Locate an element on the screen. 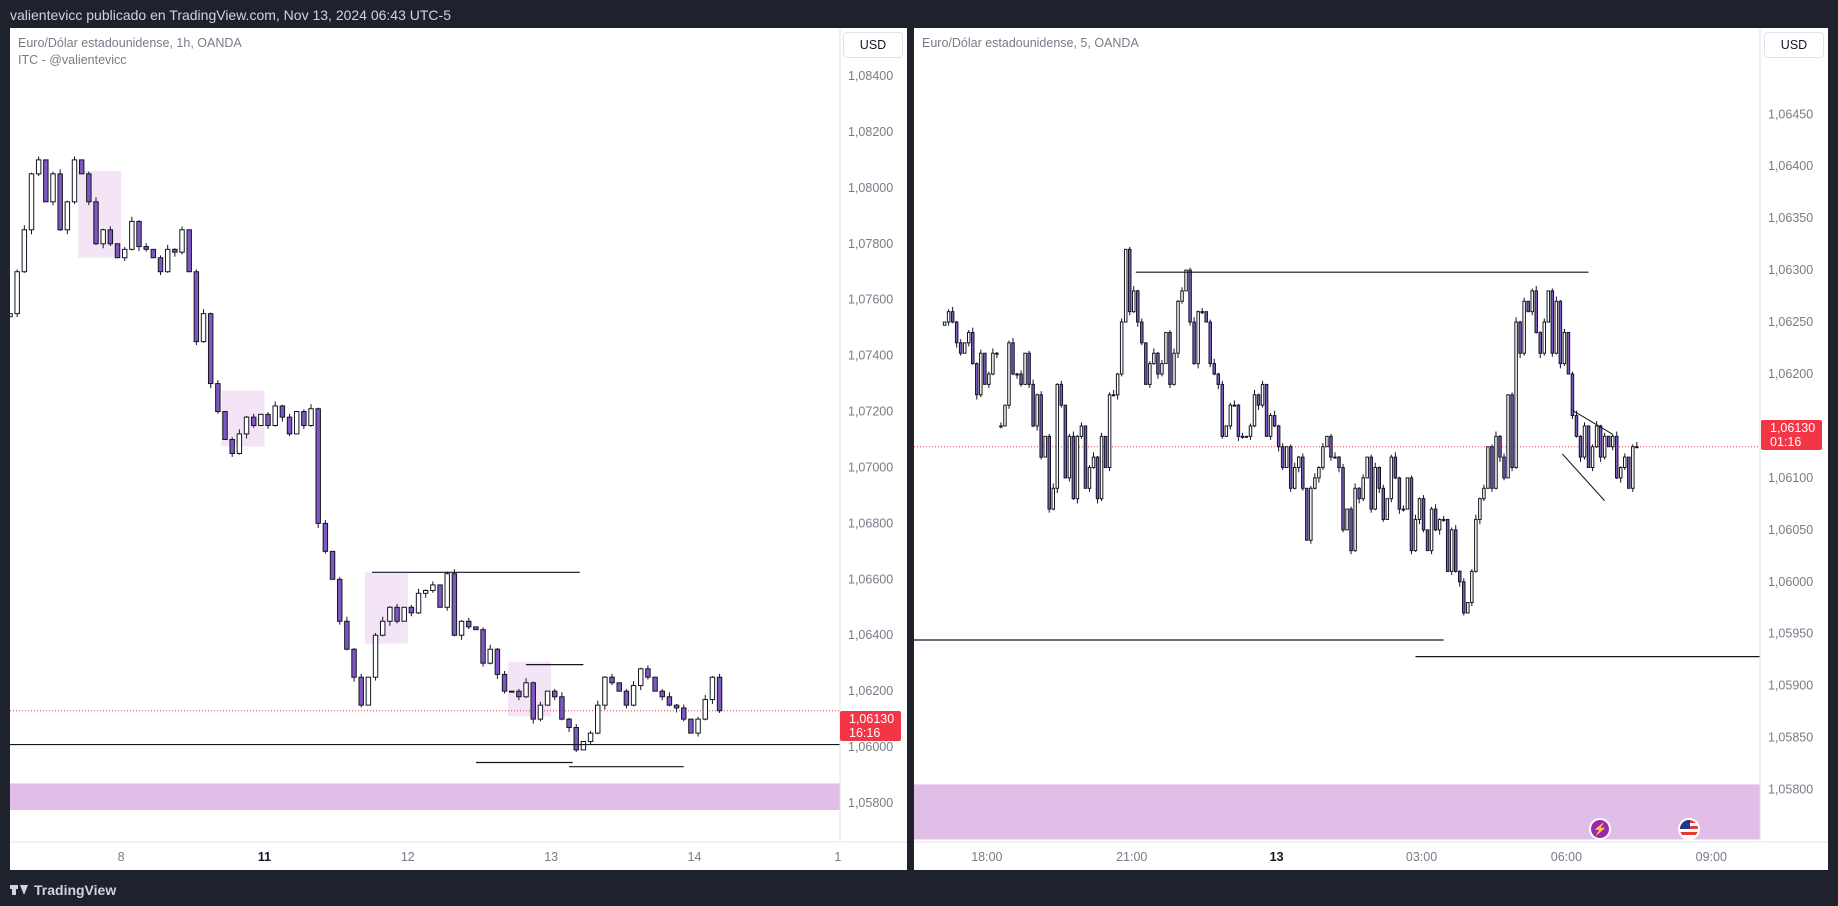 The width and height of the screenshot is (1838, 906). currency-button-1h: USD is located at coordinates (873, 45).